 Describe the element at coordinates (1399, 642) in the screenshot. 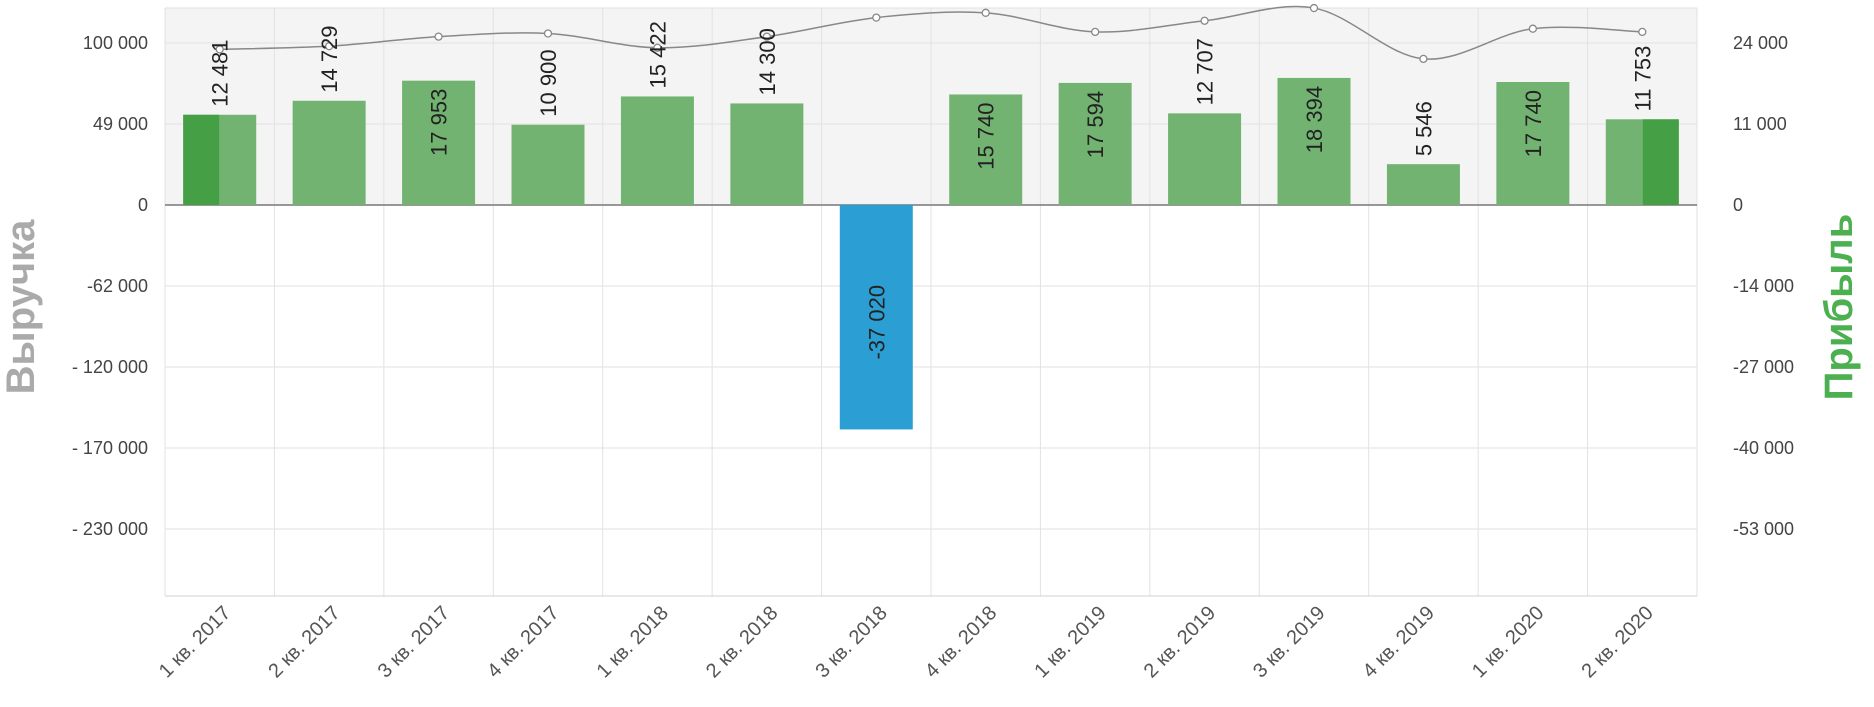

I see `category-label: 4 кв. 2019` at that location.